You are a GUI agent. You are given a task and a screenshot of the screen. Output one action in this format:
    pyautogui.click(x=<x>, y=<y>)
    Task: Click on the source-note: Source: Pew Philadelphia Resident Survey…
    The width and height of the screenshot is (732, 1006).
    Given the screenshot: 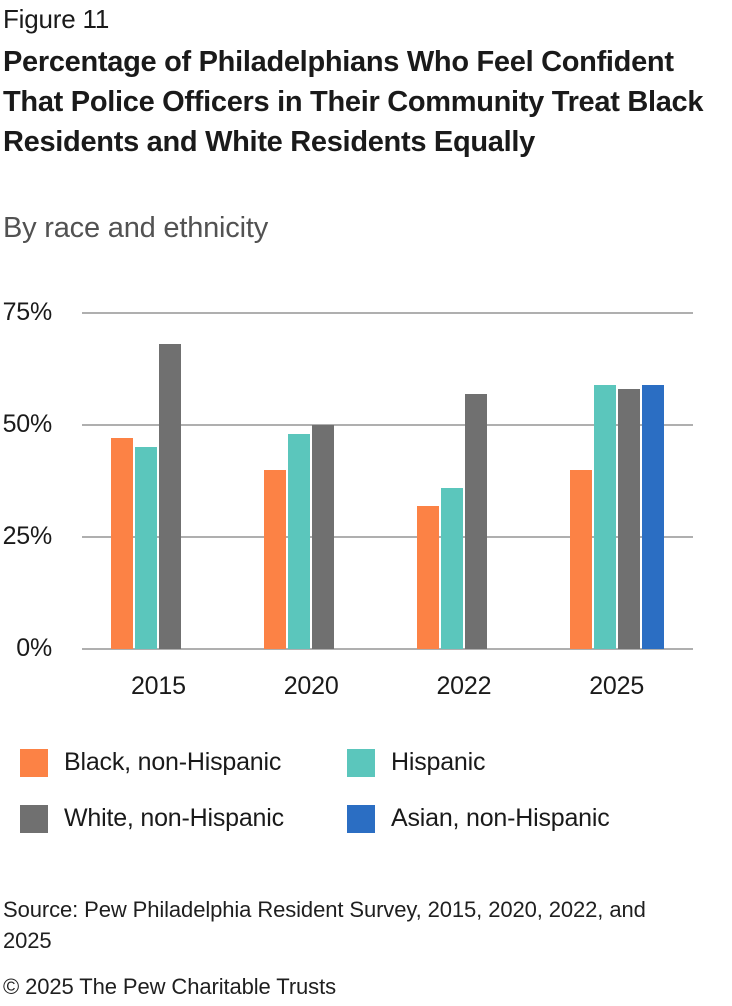 What is the action you would take?
    pyautogui.click(x=324, y=925)
    